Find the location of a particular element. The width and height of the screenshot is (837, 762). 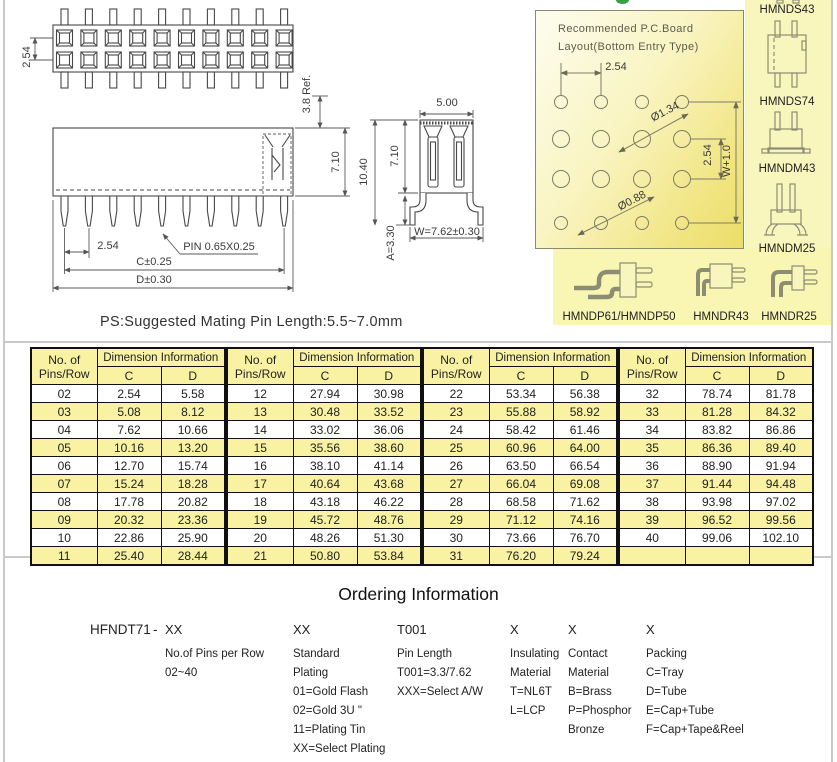

table-cell is located at coordinates (781, 556).